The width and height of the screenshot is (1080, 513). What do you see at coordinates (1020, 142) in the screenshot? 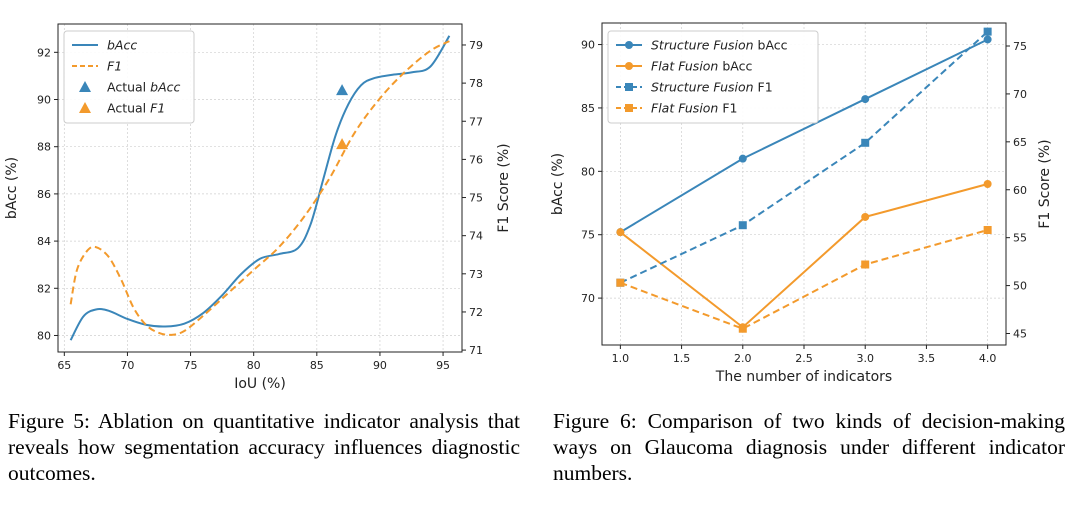
I see `fig6-y2tick-label-4: 65` at bounding box center [1020, 142].